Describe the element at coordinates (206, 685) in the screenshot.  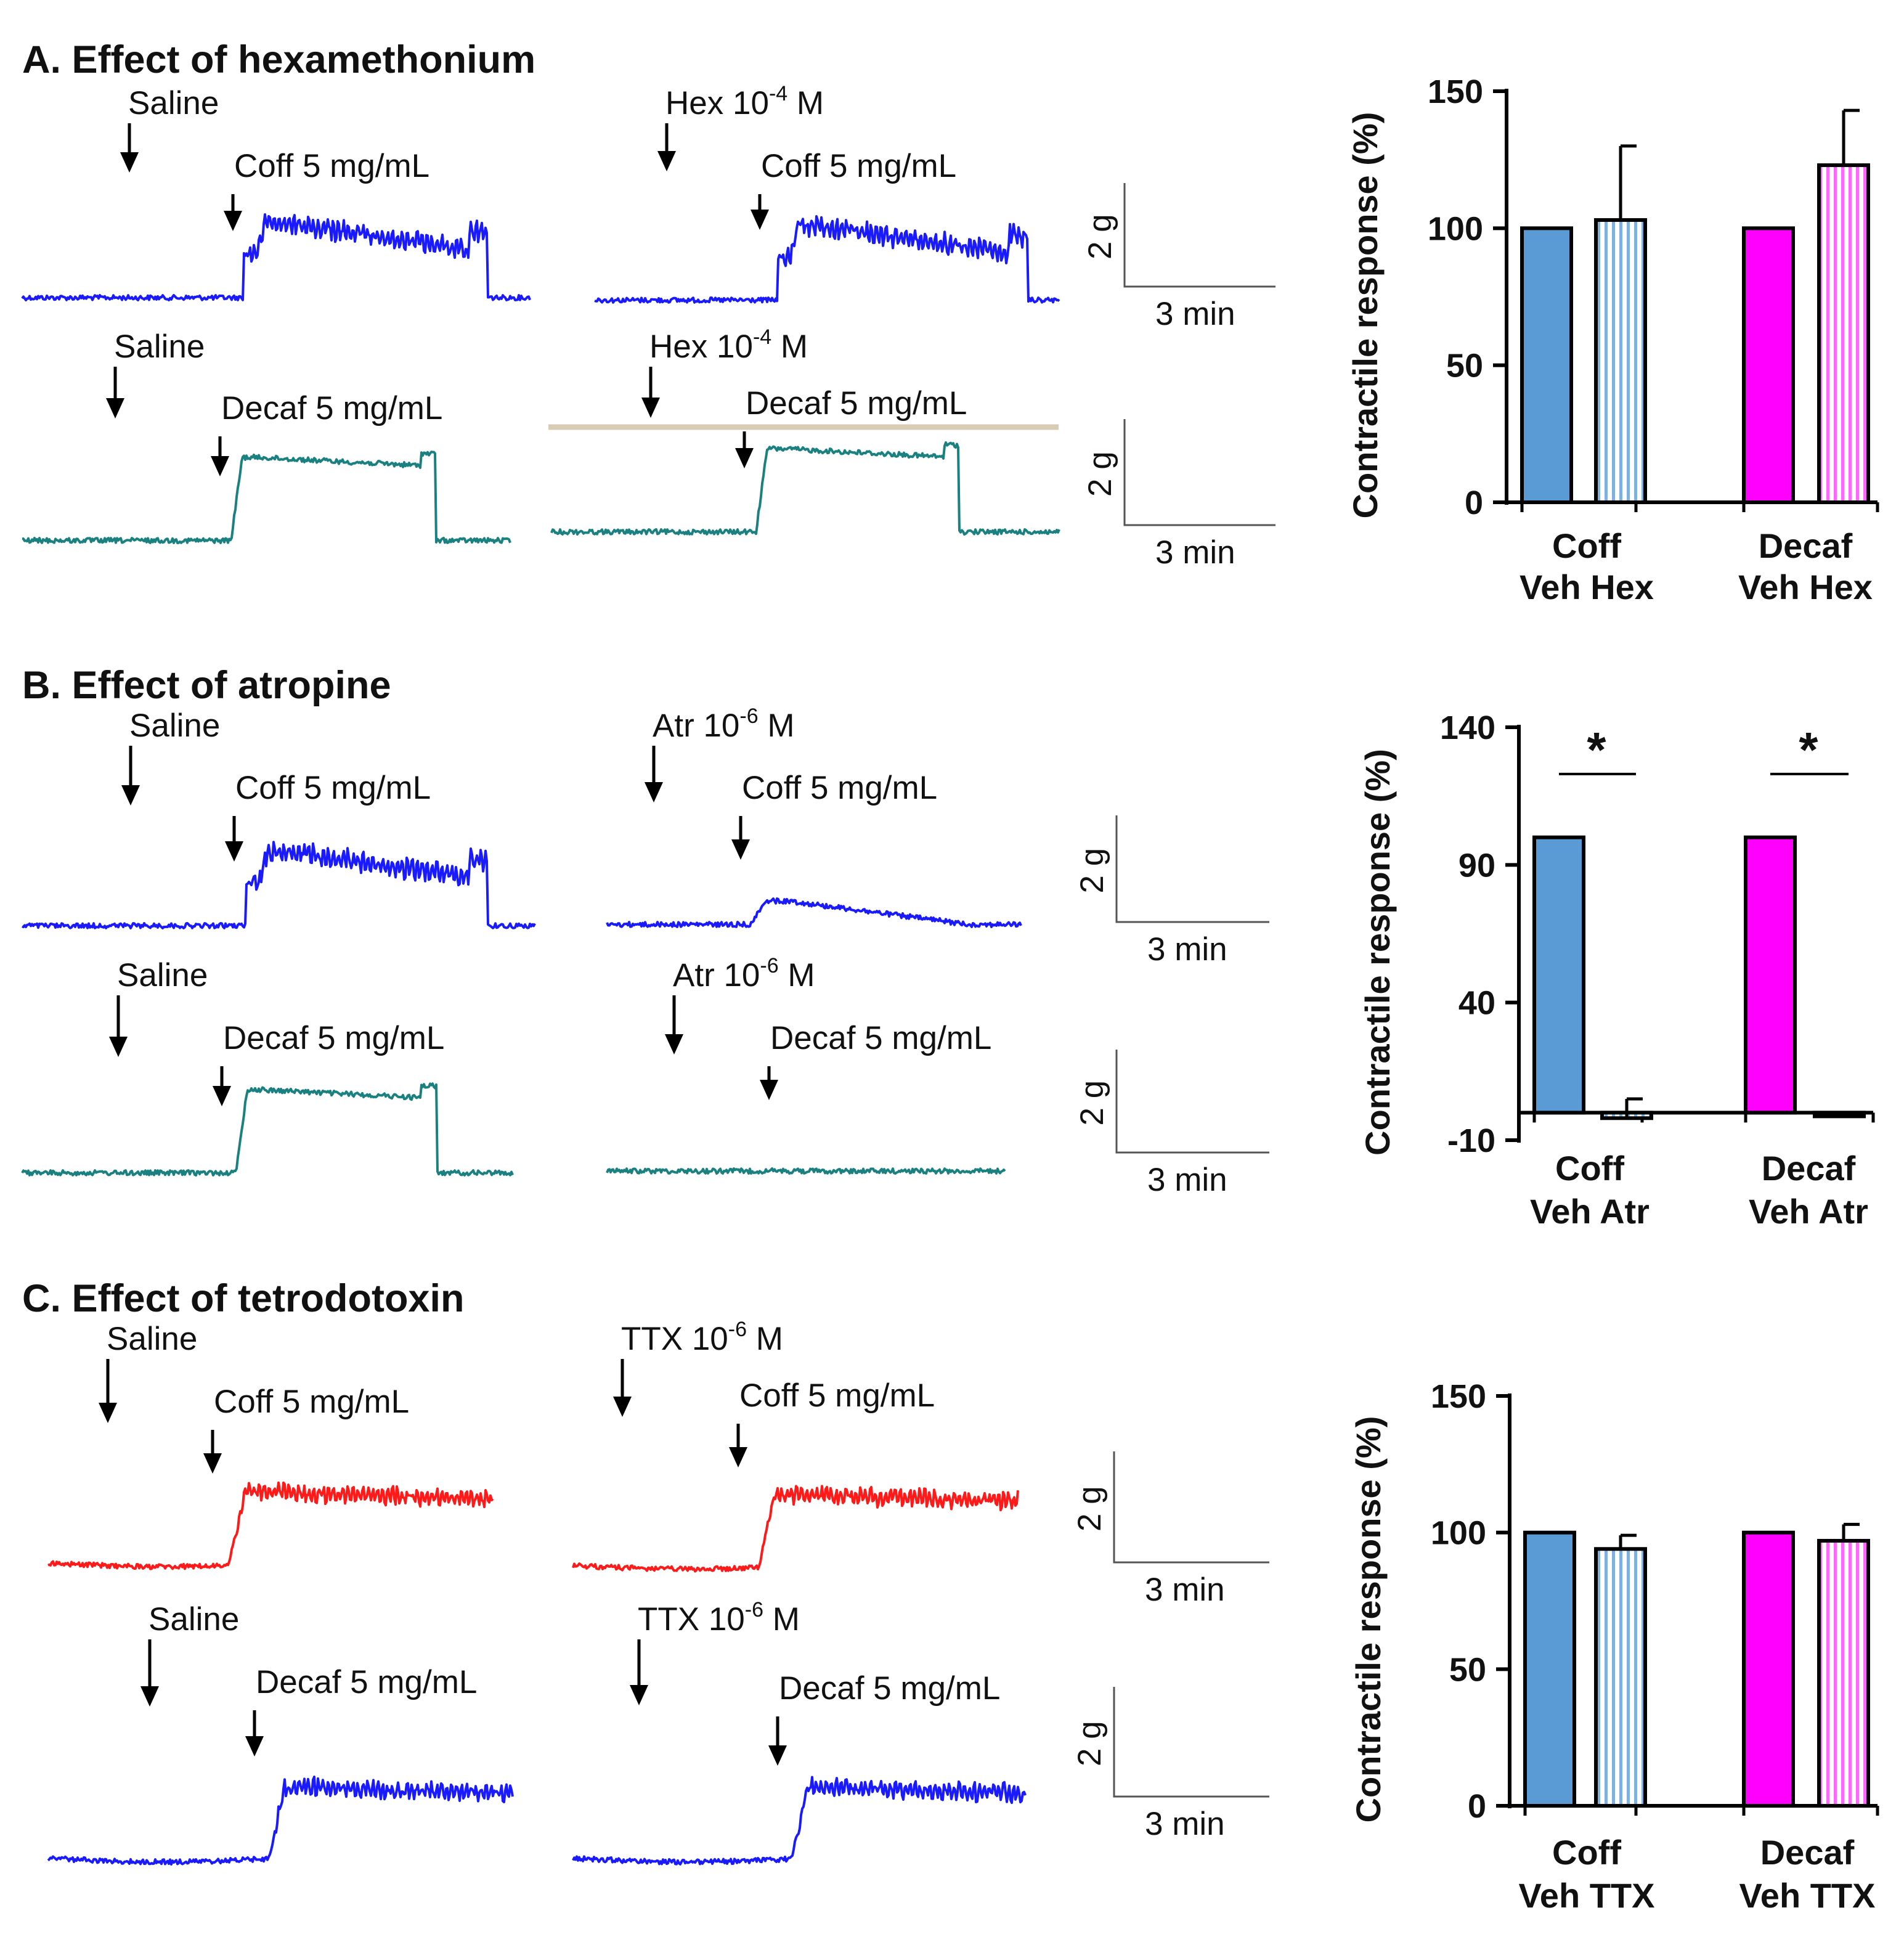
I see `section-title-b: B. Effect of atropine` at that location.